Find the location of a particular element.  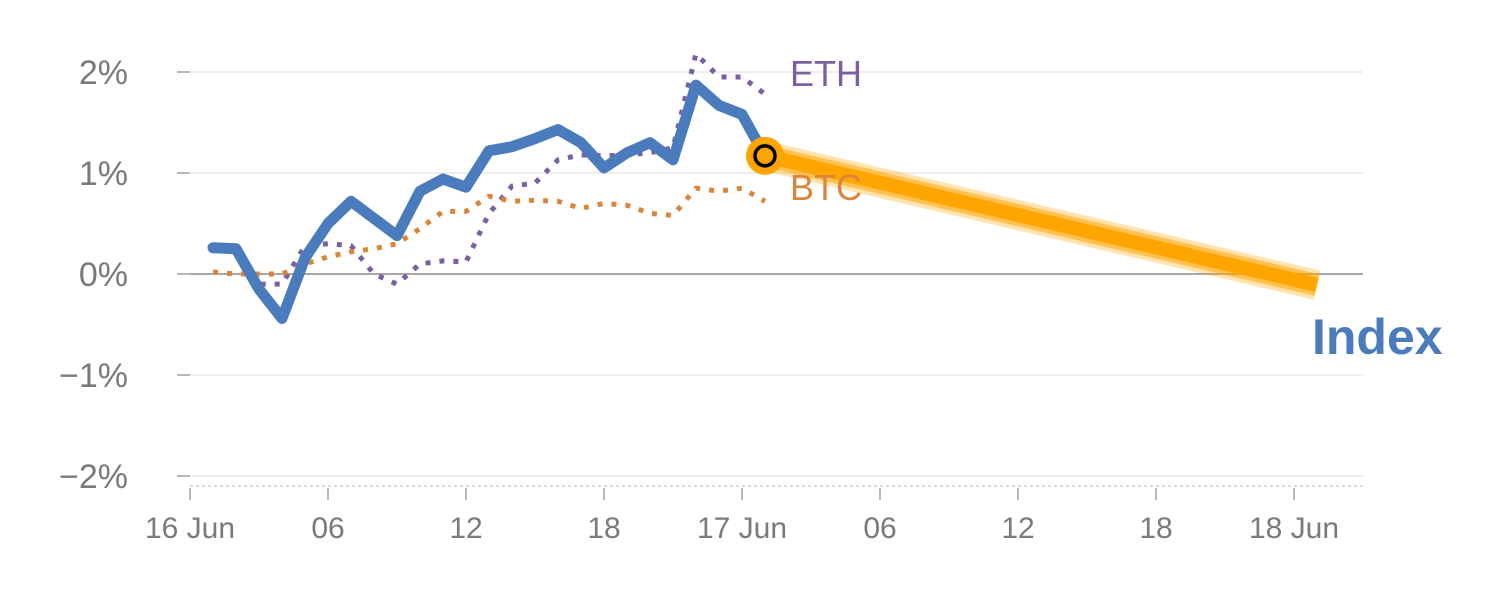

y-tick-label-3: −1% is located at coordinates (93, 376).